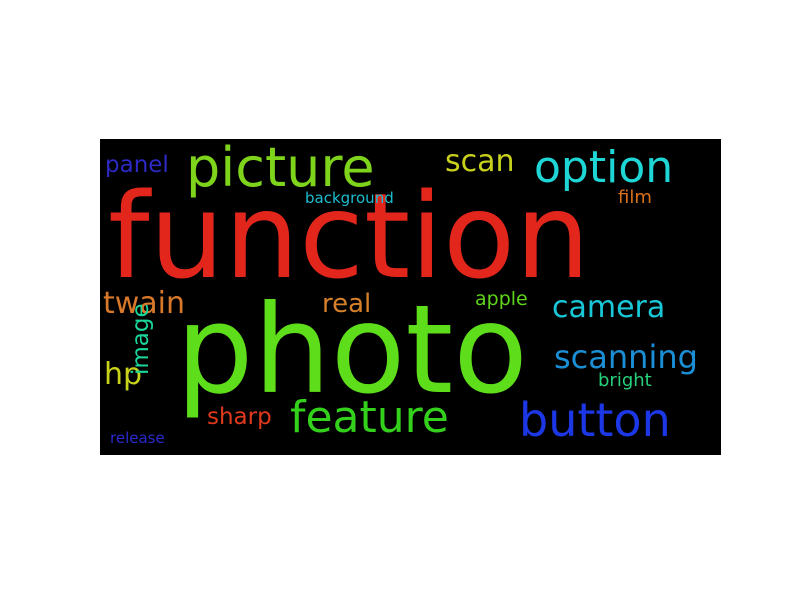 The width and height of the screenshot is (800, 600). I want to click on word-background: background, so click(349, 198).